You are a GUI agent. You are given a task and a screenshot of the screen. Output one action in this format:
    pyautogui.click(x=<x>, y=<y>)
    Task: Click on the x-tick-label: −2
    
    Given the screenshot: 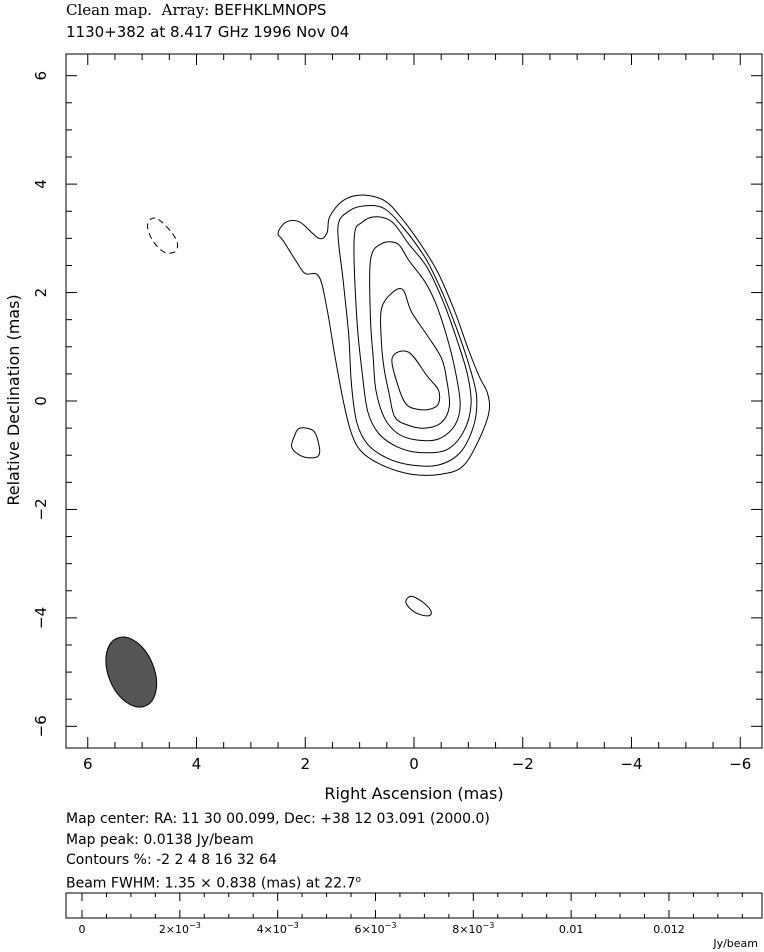 What is the action you would take?
    pyautogui.click(x=523, y=764)
    